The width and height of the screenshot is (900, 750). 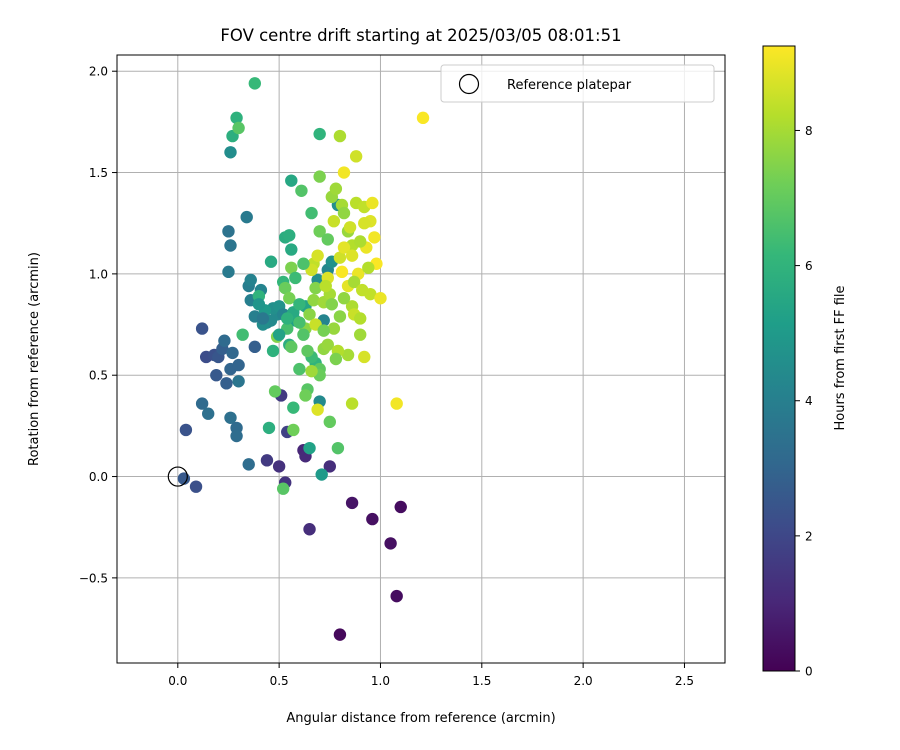 I want to click on y-tick-label: 0.0, so click(x=98, y=477).